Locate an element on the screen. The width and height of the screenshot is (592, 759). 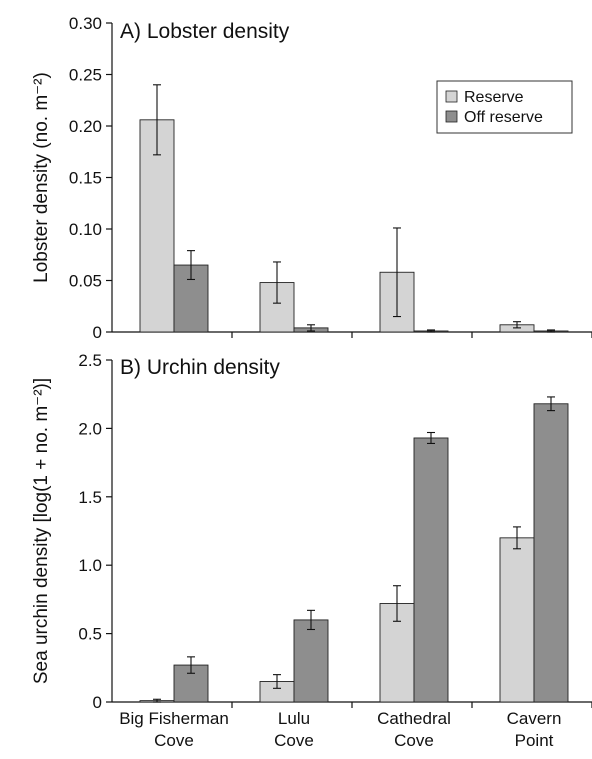
y-tick-label: 0.25 is located at coordinates (85, 75).